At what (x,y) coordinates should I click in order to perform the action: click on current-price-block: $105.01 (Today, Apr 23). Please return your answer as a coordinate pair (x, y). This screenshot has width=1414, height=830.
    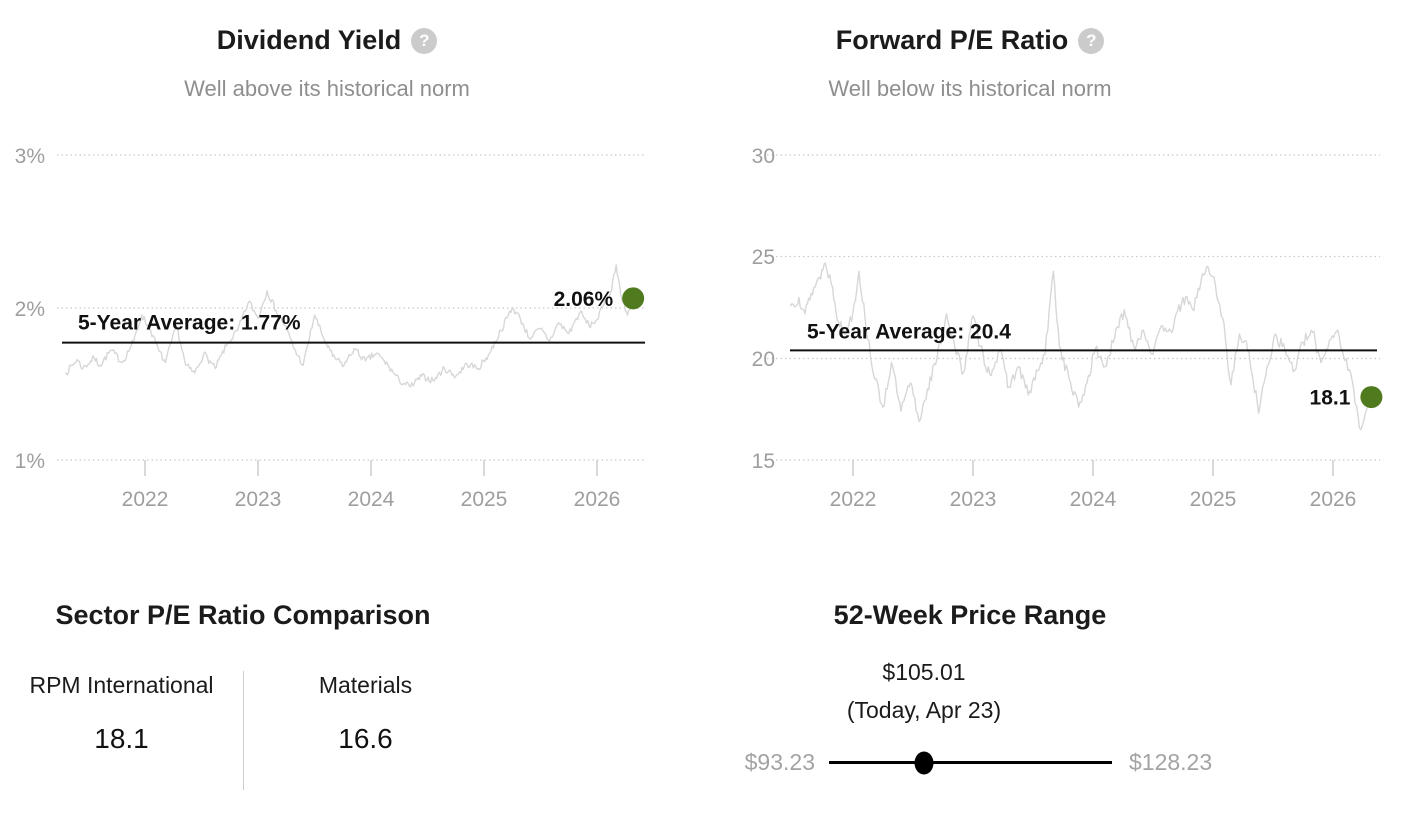
    Looking at the image, I should click on (924, 691).